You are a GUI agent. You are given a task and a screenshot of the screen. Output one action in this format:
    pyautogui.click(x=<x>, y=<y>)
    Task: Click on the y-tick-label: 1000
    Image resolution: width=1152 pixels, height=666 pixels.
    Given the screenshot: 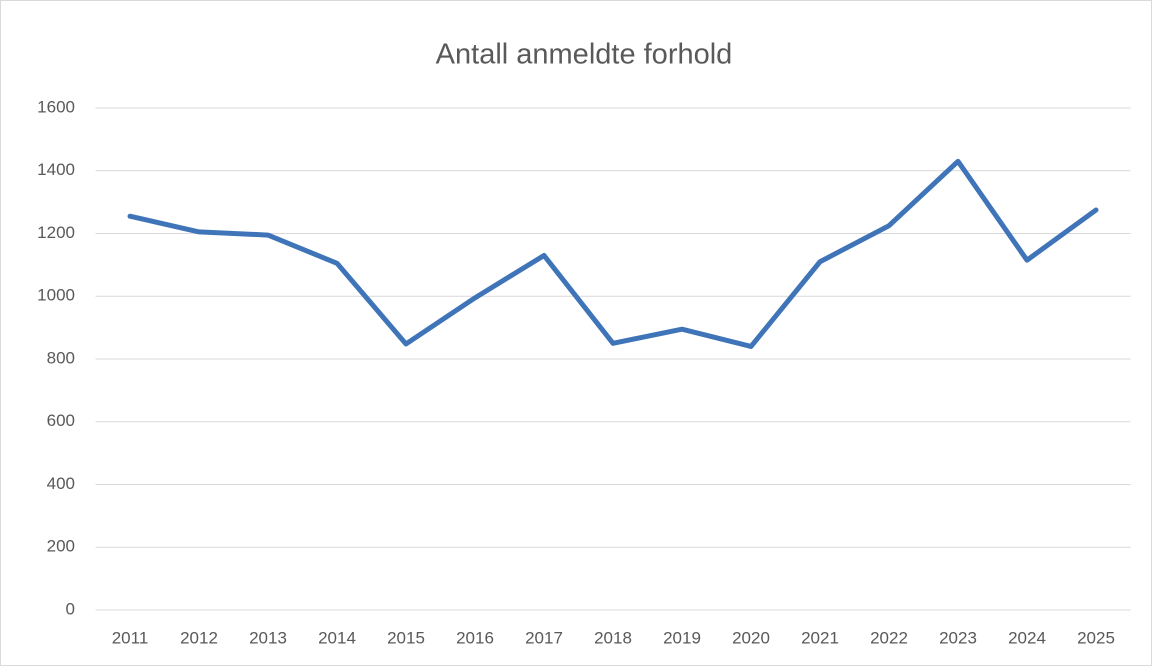 What is the action you would take?
    pyautogui.click(x=56, y=295)
    